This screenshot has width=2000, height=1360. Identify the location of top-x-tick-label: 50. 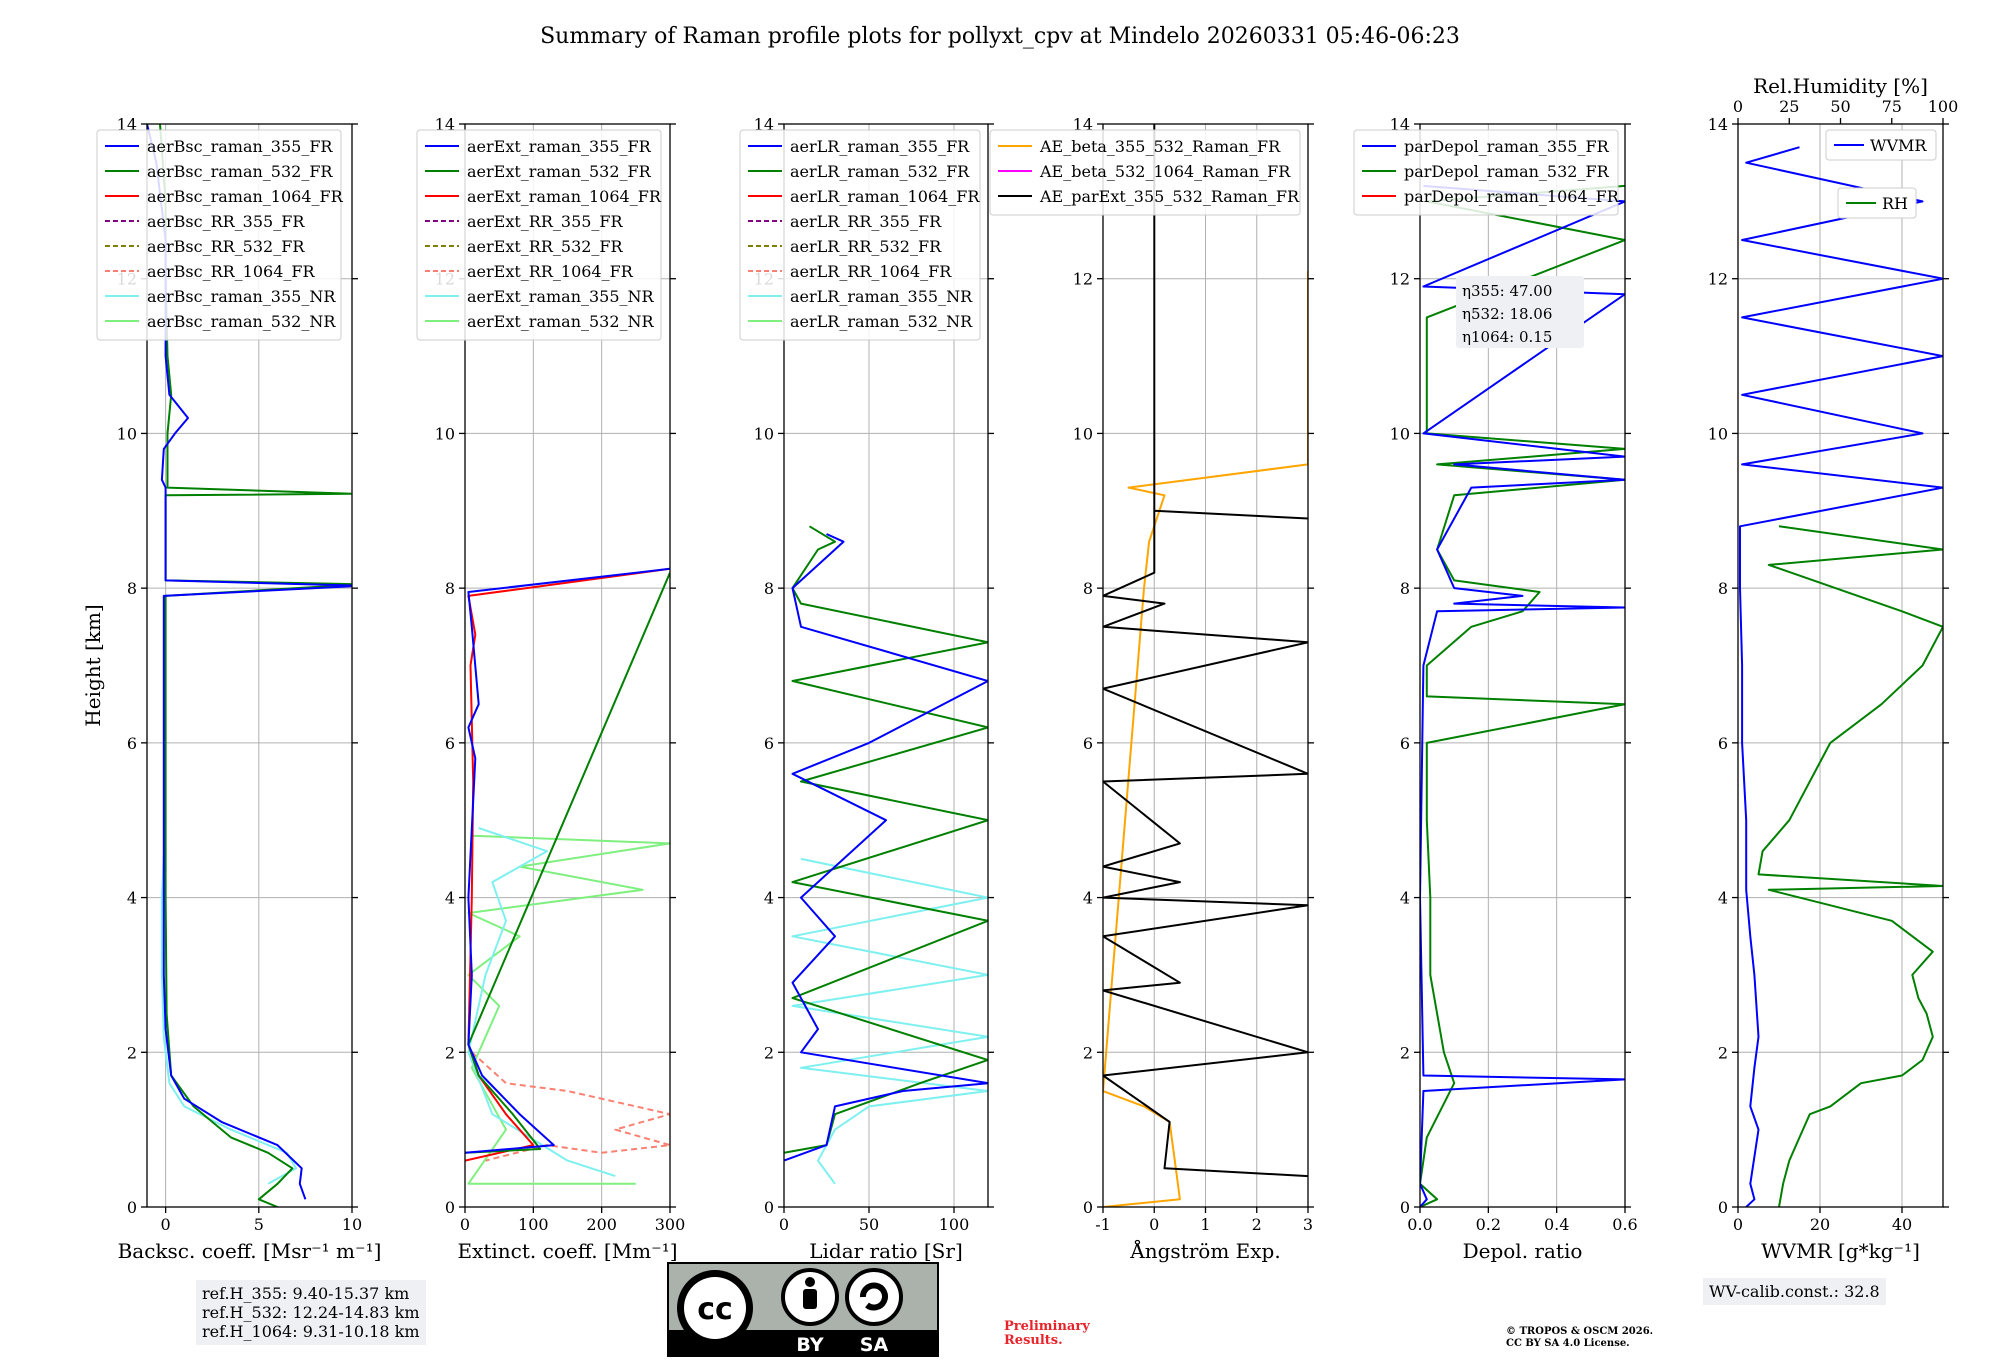
(1840, 106).